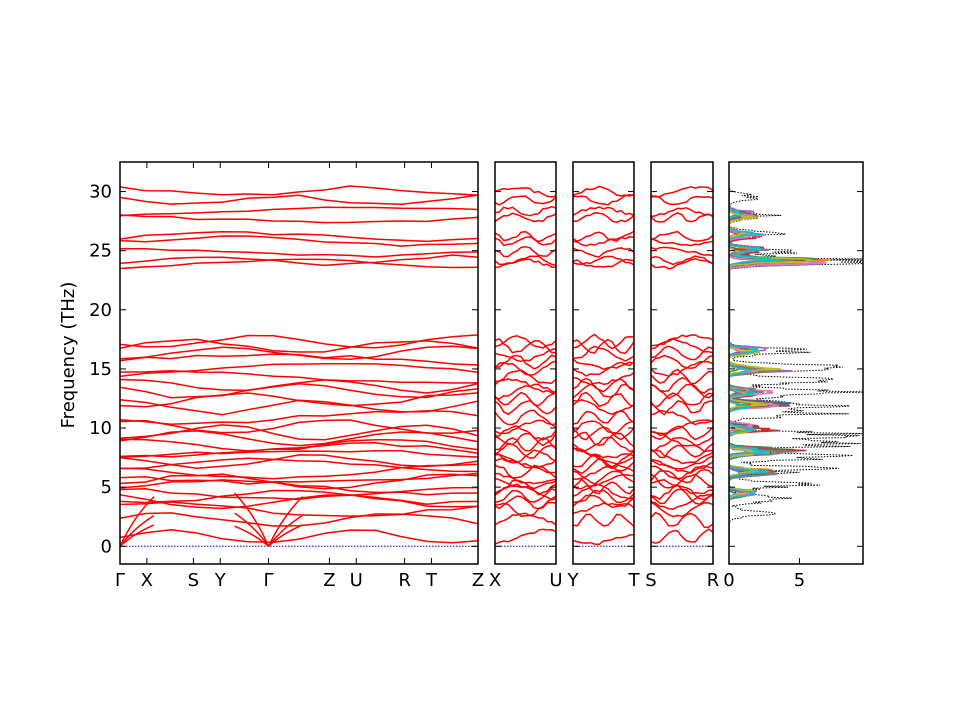 The image size is (960, 720). Describe the element at coordinates (728, 580) in the screenshot. I see `dos-x-tick-label: 0` at that location.